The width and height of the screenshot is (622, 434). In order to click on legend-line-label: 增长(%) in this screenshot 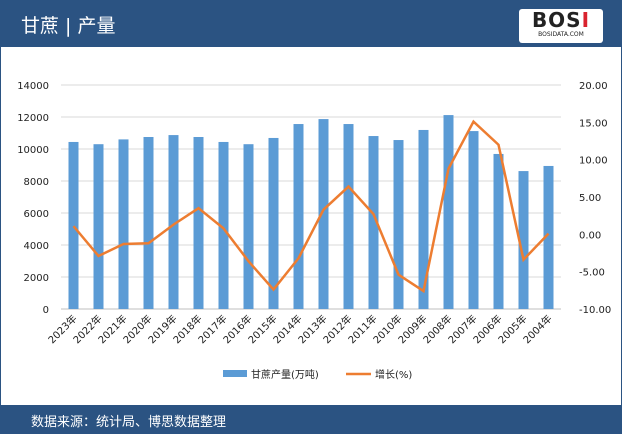, I will do `click(393, 374)`.